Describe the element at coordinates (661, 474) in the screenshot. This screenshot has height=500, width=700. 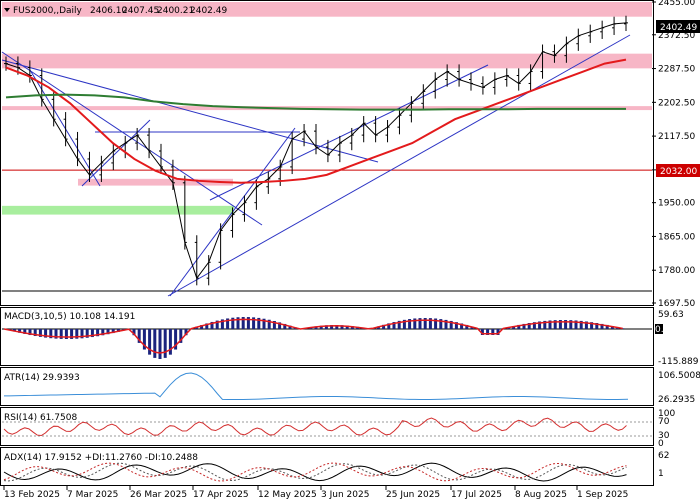
I see `adx-tick-bottom: 1` at that location.